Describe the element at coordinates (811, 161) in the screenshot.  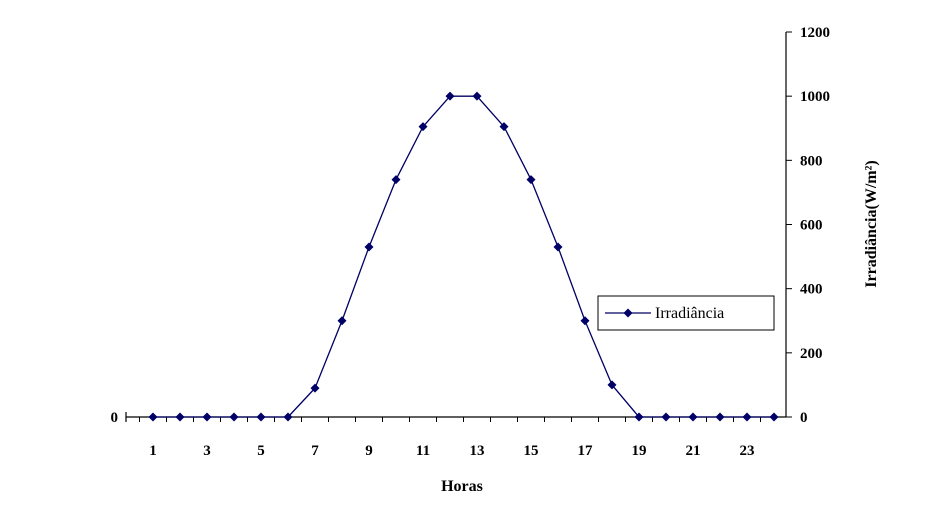
I see `y-tick-label-800: 800` at that location.